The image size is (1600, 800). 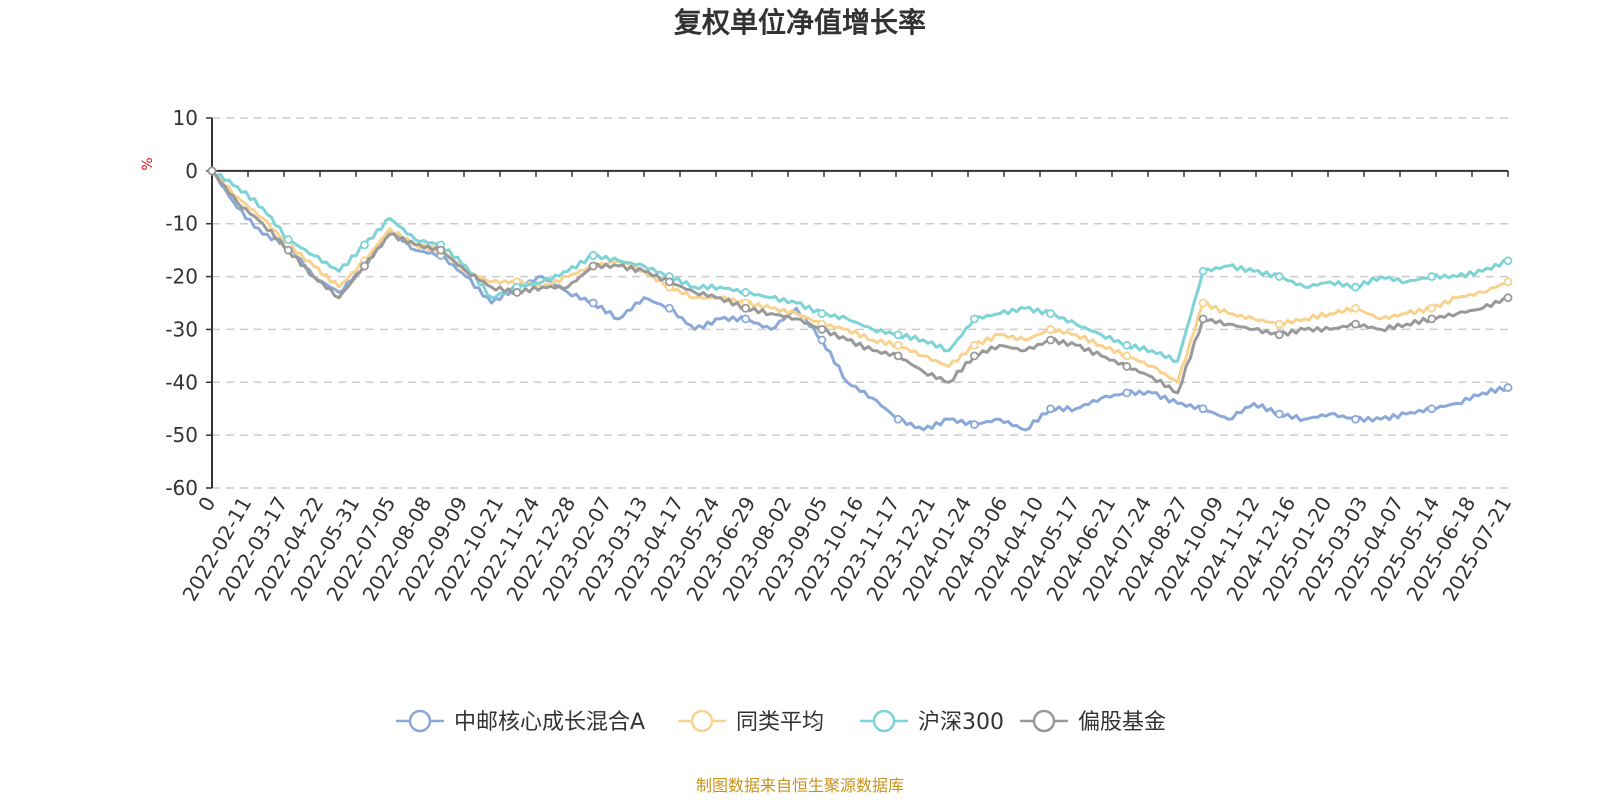 What do you see at coordinates (206, 504) in the screenshot?
I see `x-tick-label: 0` at bounding box center [206, 504].